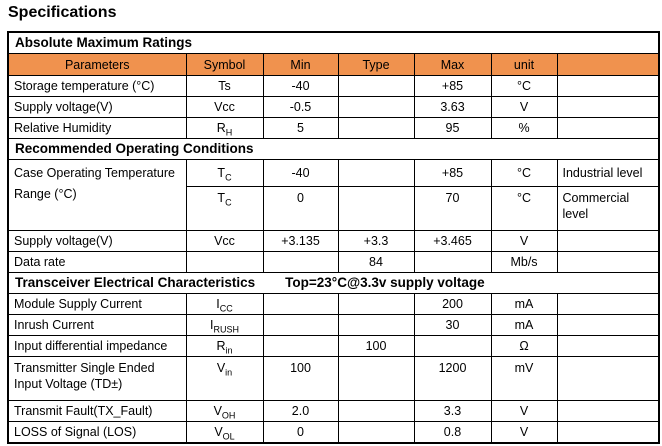 This screenshot has height=446, width=662. I want to click on symbol-cell: Ts, so click(224, 86).